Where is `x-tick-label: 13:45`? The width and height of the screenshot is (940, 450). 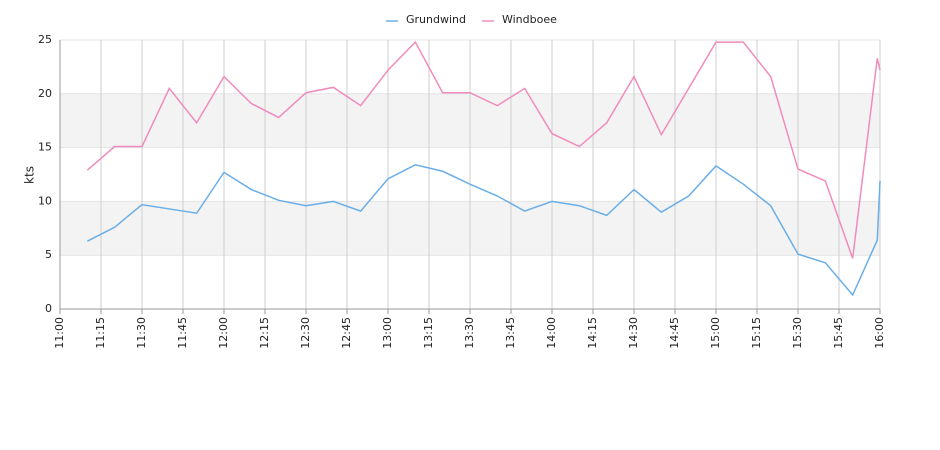
x-tick-label: 13:45 is located at coordinates (510, 333).